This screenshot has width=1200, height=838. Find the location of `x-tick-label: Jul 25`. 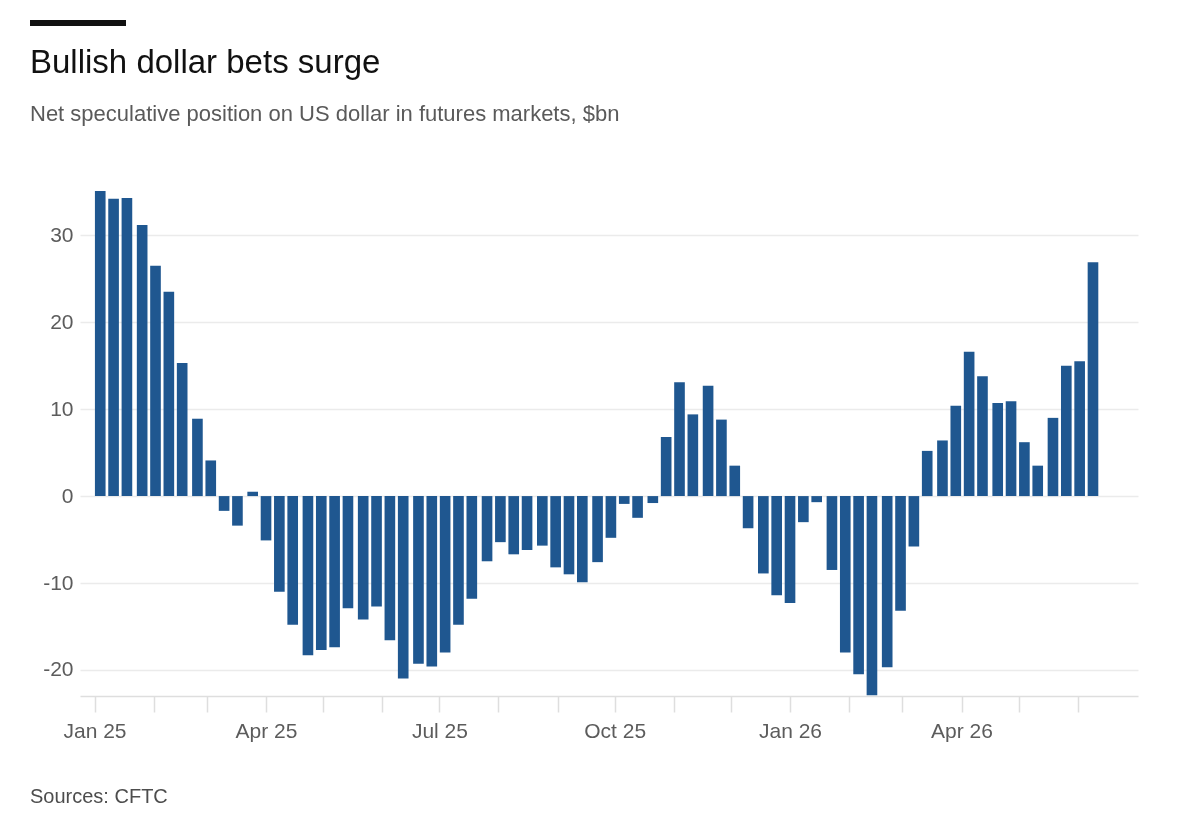

x-tick-label: Jul 25 is located at coordinates (439, 730).